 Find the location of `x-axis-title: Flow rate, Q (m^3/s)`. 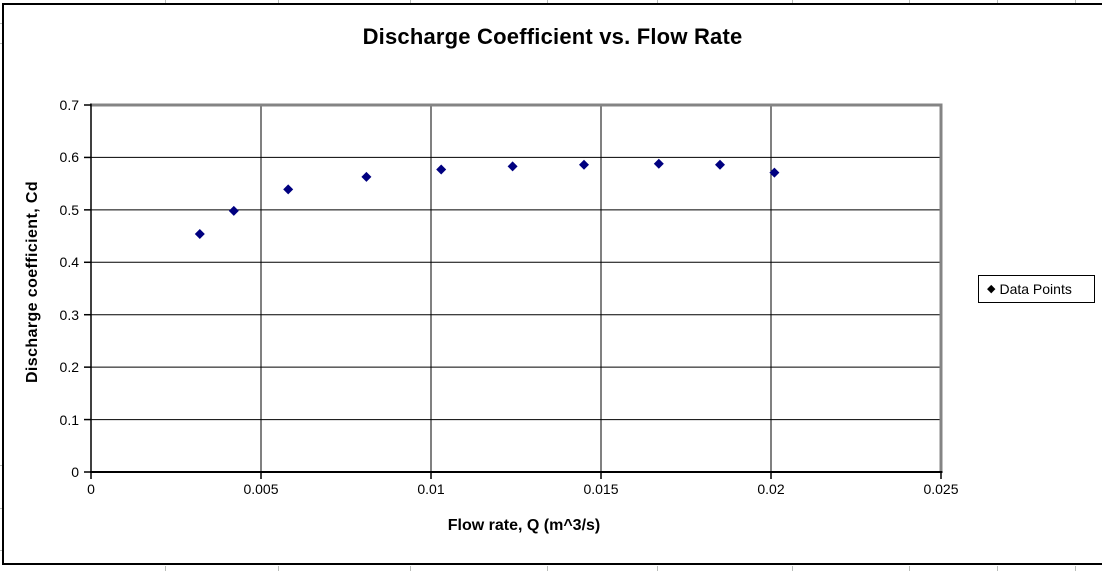

x-axis-title: Flow rate, Q (m^3/s) is located at coordinates (524, 525).